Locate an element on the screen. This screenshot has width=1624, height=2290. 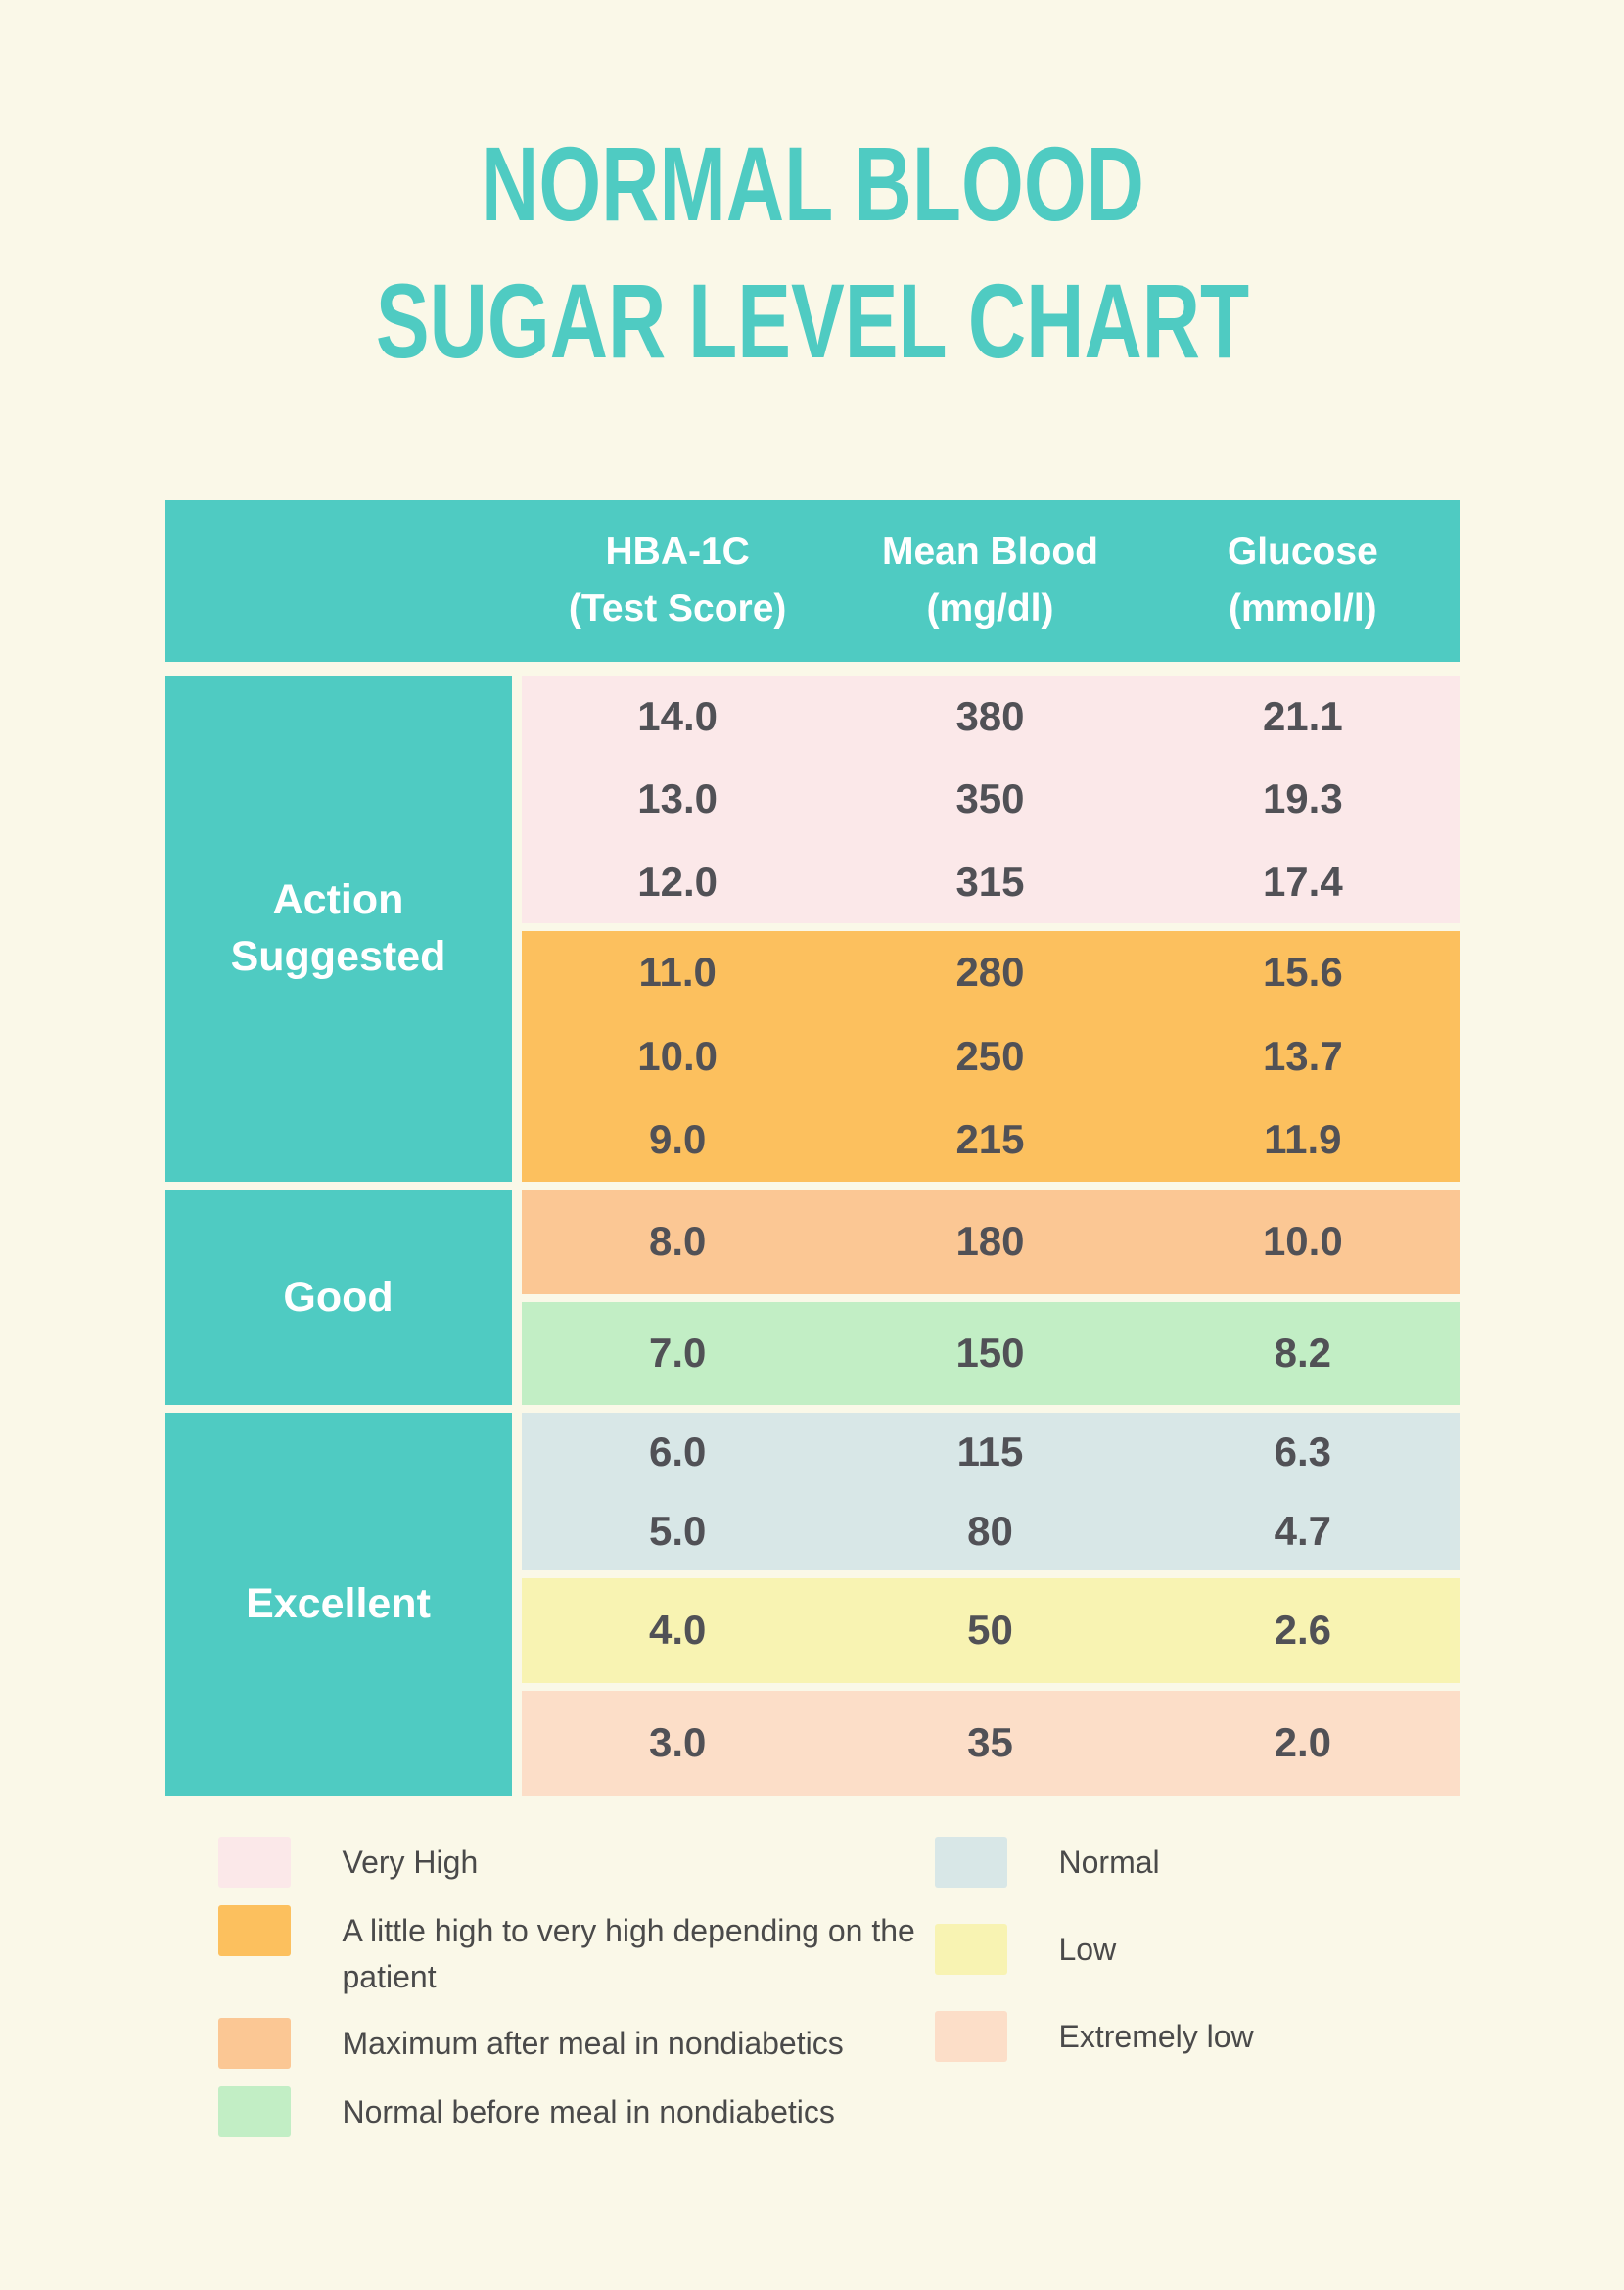
band-normal-before-meal: 7.0 150 8.2 is located at coordinates (990, 1353).